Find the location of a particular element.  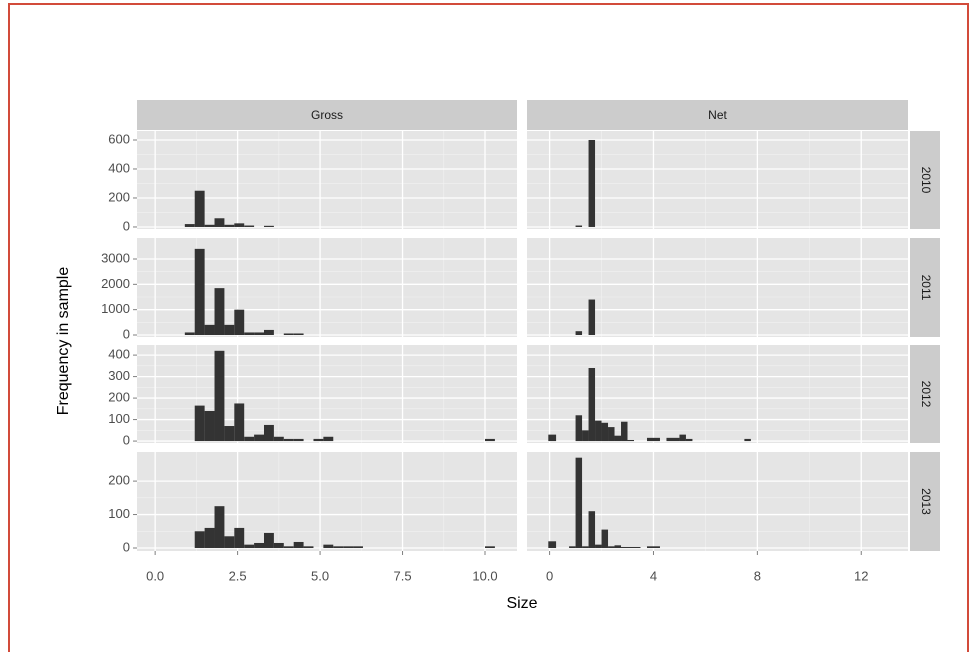

x-tick-label: 0 is located at coordinates (549, 575).